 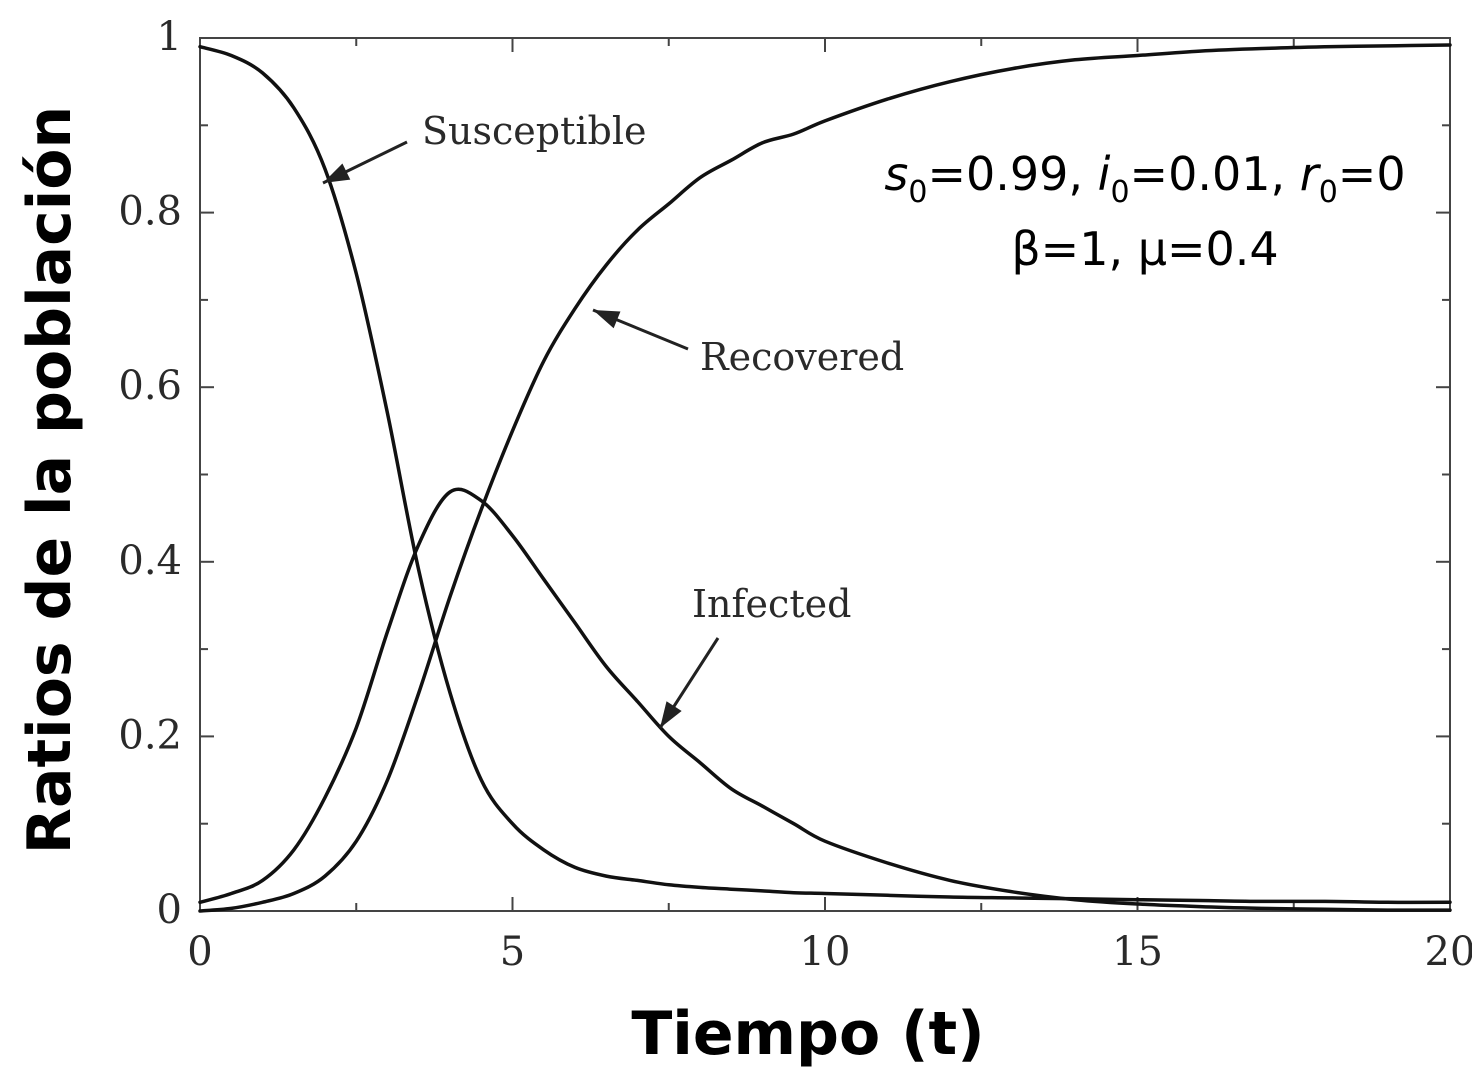 What do you see at coordinates (607, 319) in the screenshot?
I see `recovered-arrow-head` at bounding box center [607, 319].